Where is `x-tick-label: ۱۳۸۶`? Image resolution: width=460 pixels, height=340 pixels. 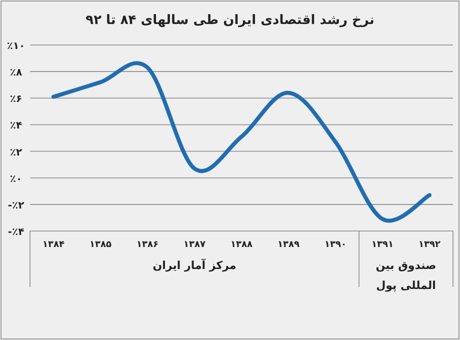
x-tick-label: ۱۳۸۶ is located at coordinates (147, 245).